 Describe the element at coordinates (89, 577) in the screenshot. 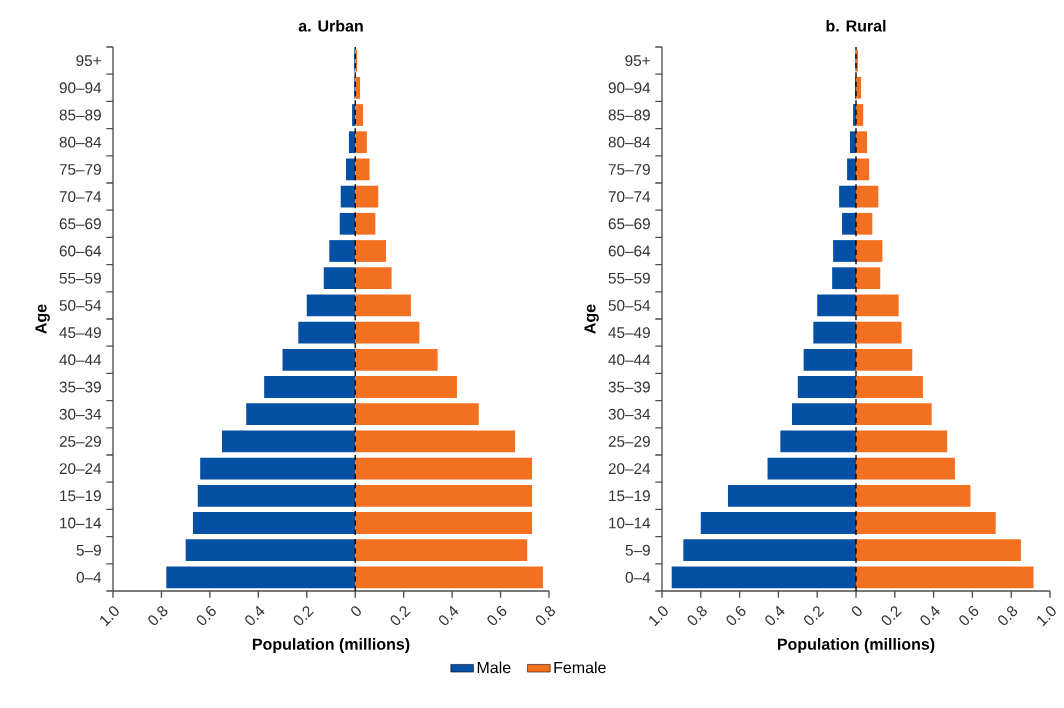

I see `y-tick-label: 0–4` at that location.